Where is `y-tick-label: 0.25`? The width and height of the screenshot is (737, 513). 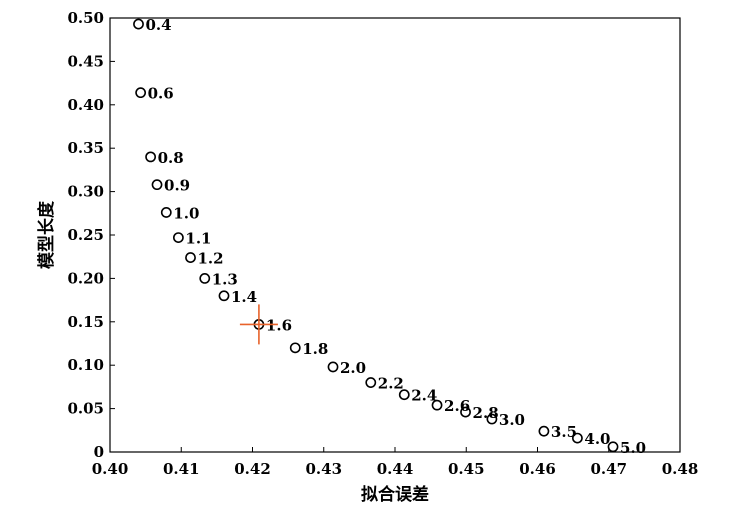
y-tick-label: 0.25 is located at coordinates (85, 235).